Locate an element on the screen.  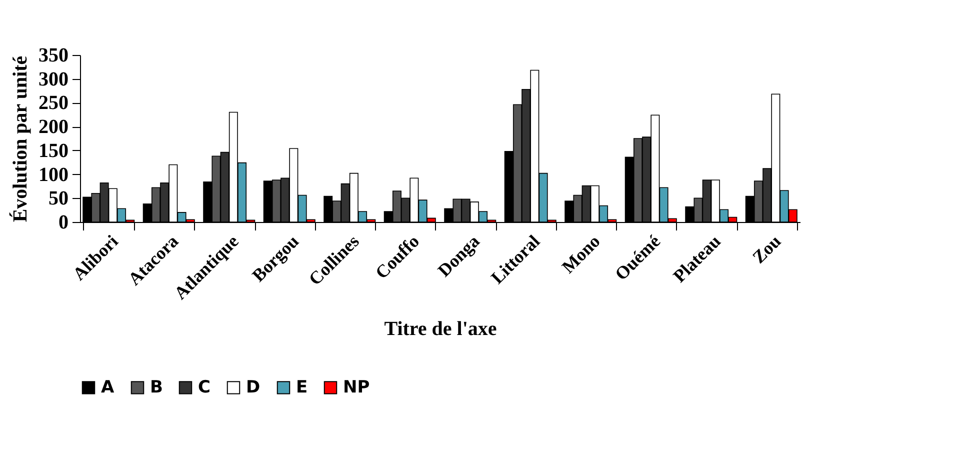
y-tick-label: 250 is located at coordinates (53, 103).